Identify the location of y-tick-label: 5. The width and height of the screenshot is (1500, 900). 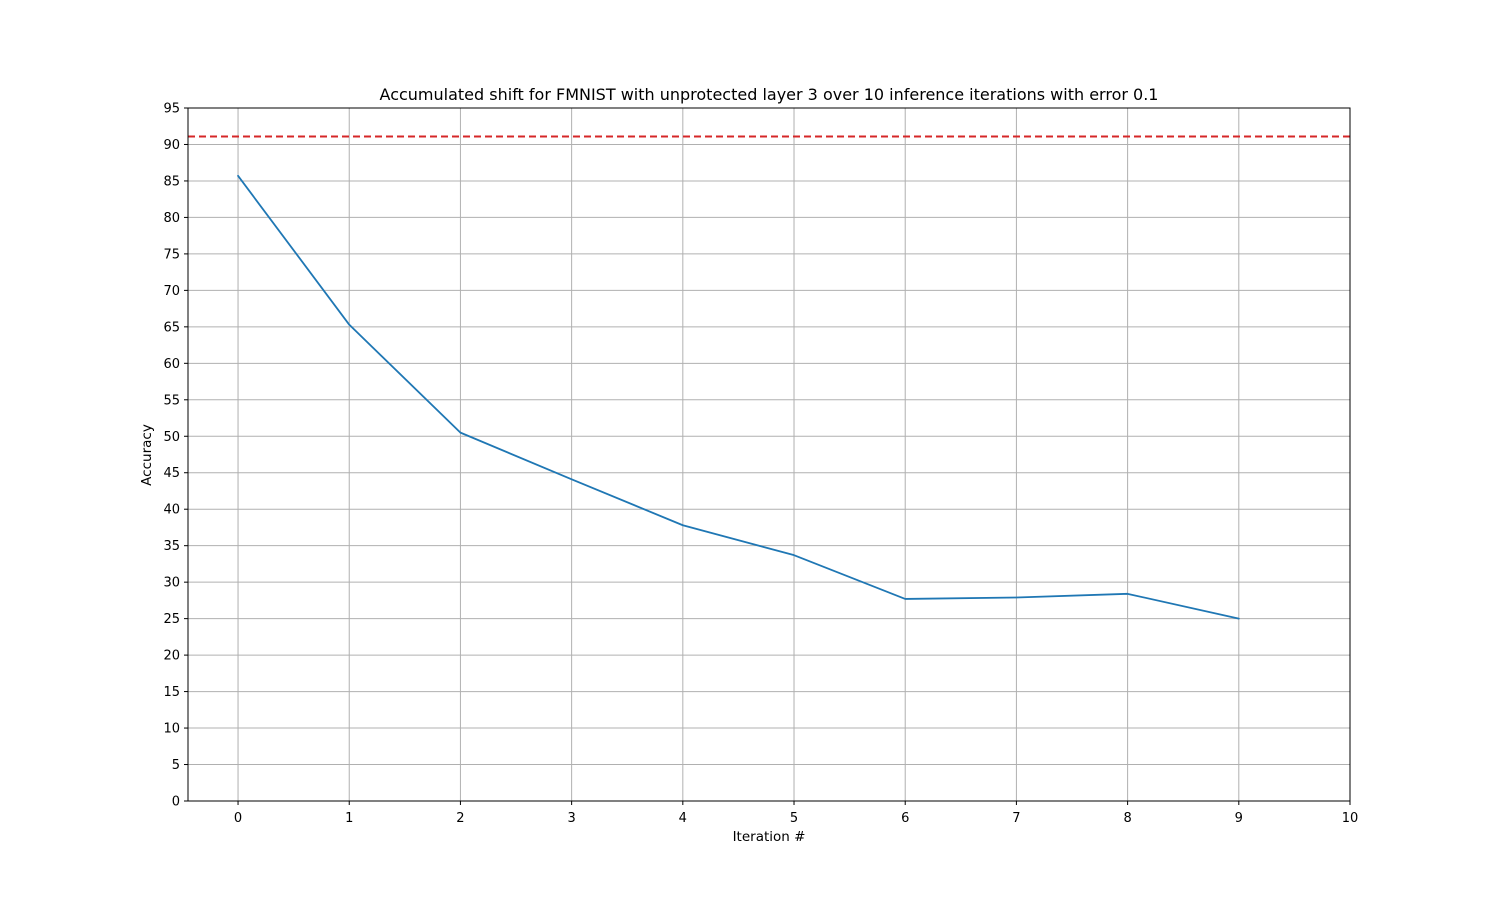
(176, 765).